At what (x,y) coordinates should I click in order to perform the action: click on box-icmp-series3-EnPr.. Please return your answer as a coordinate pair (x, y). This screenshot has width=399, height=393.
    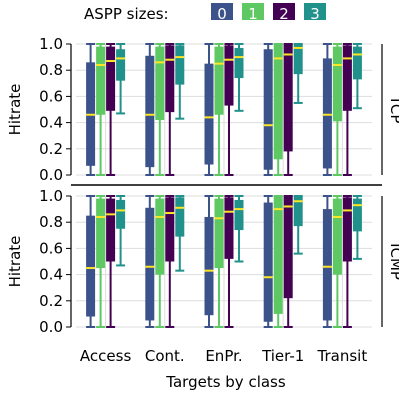
    Looking at the image, I should click on (239, 229).